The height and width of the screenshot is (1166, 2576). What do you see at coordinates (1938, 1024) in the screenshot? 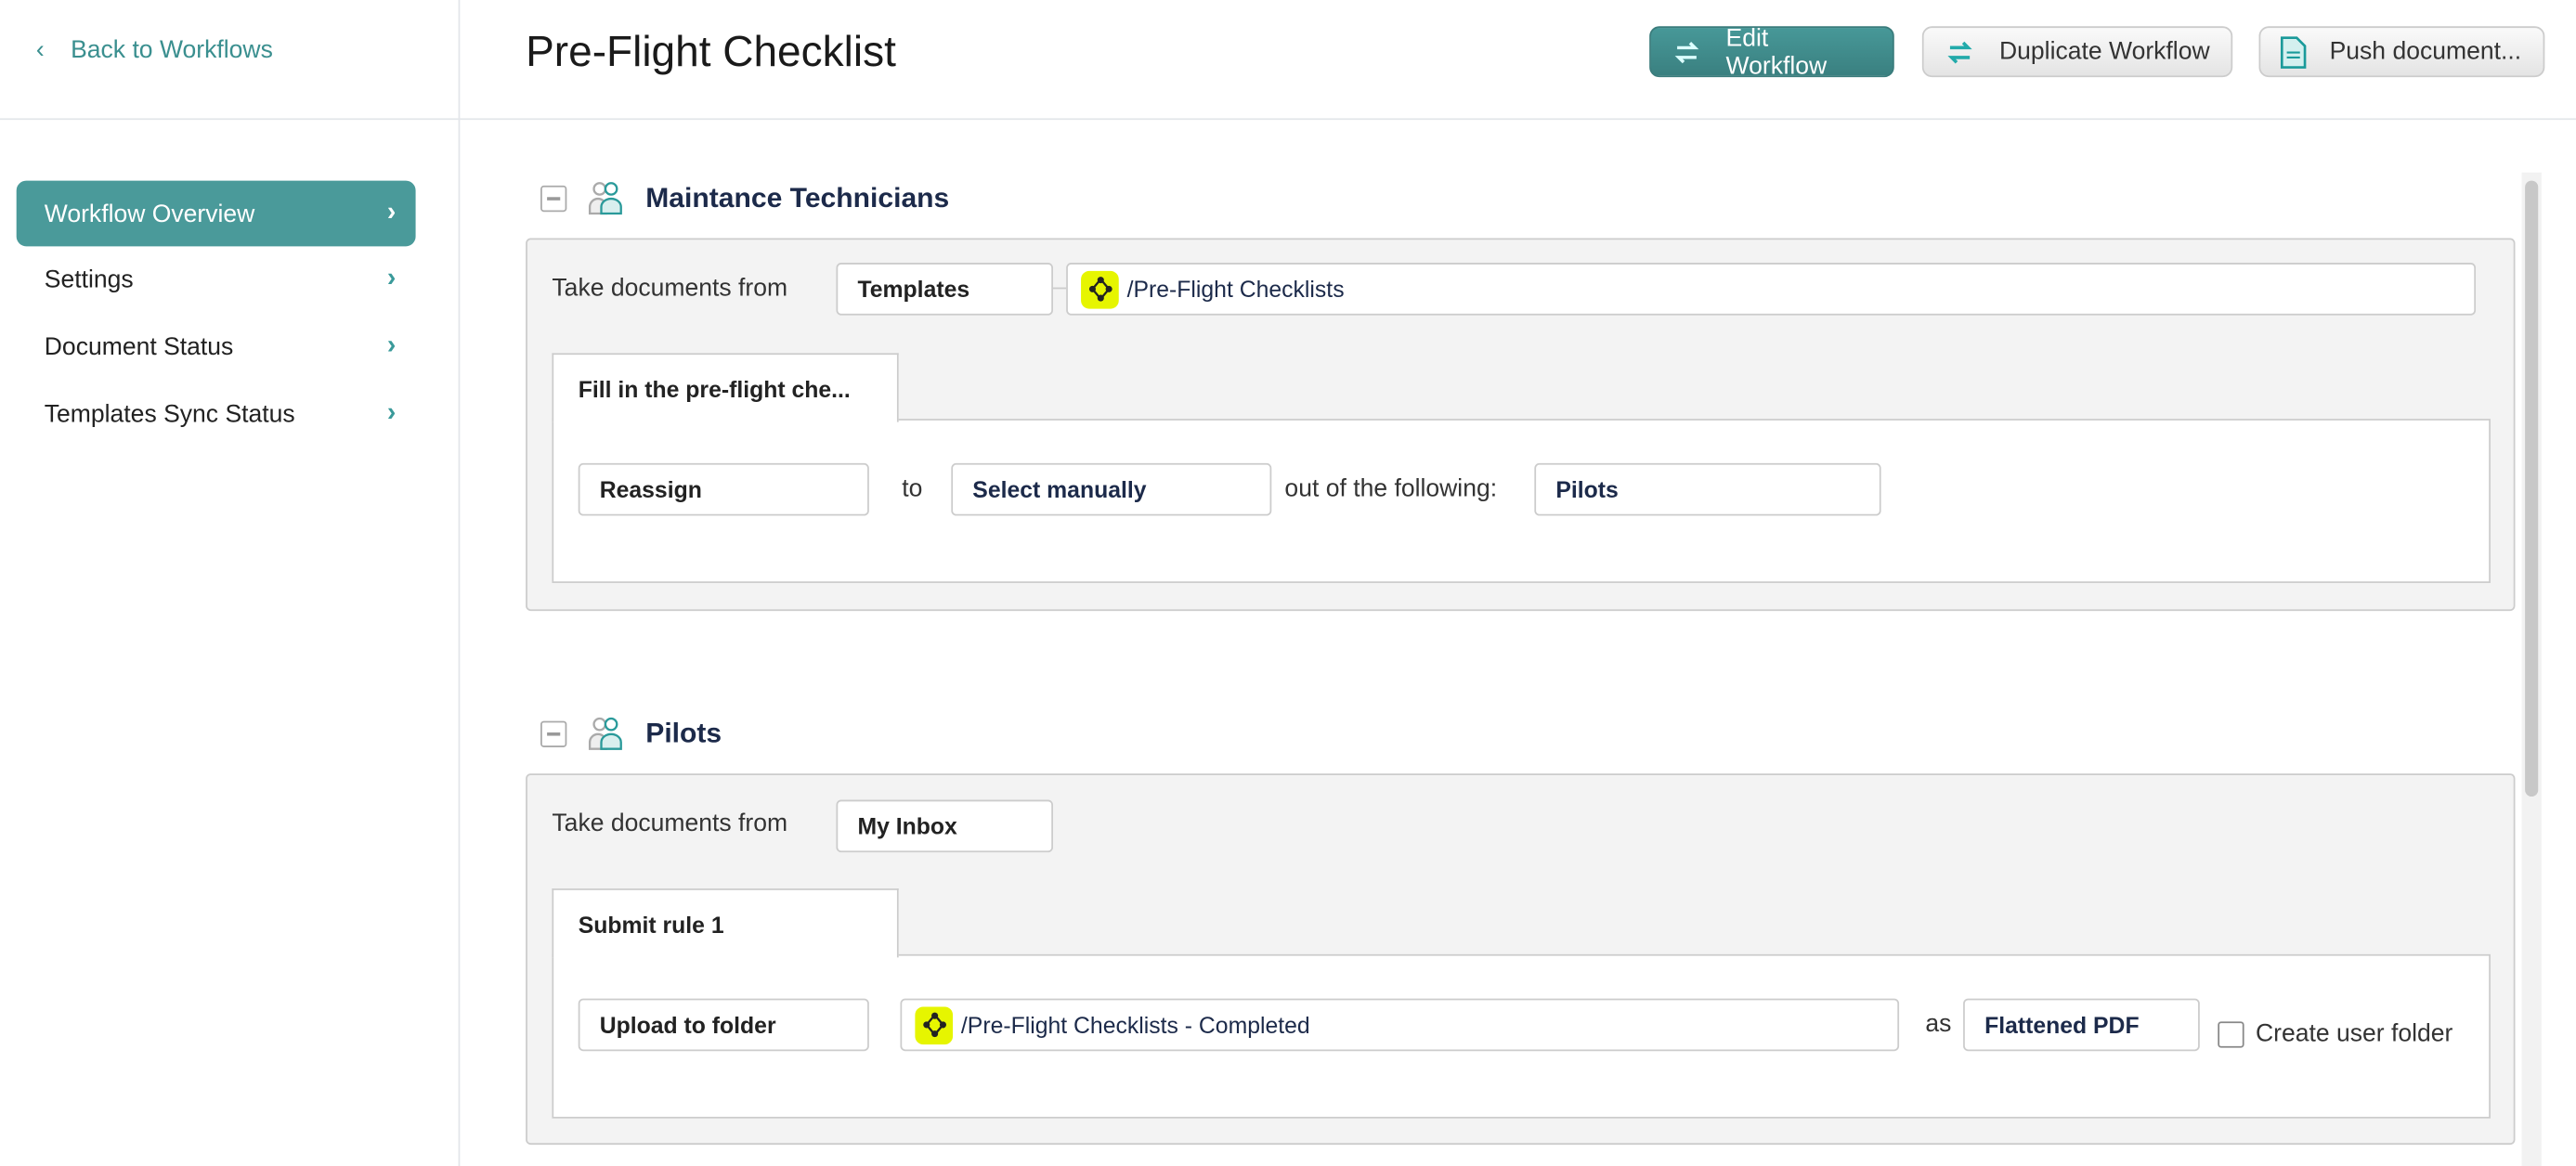
I see `as-label: as` at bounding box center [1938, 1024].